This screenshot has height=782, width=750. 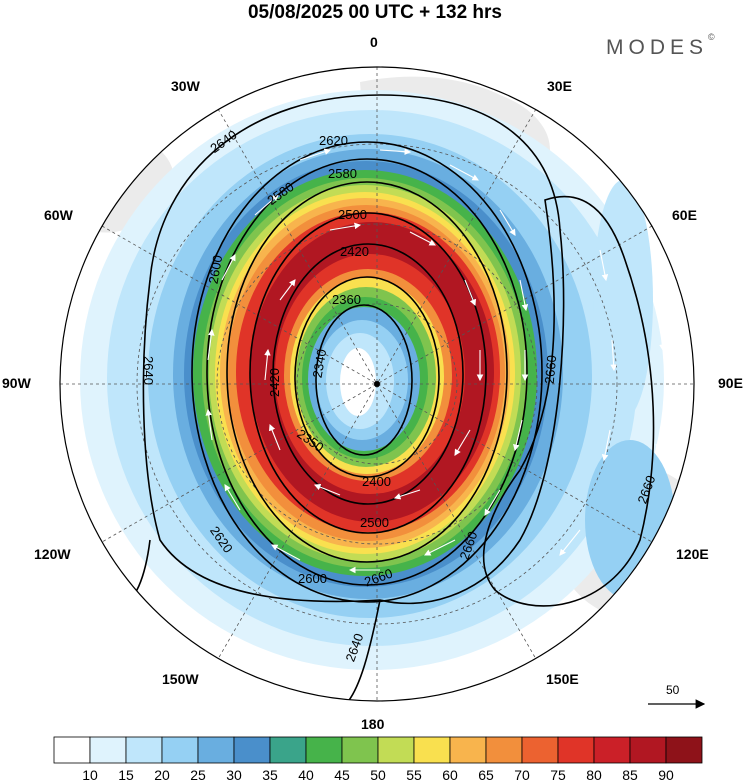 I want to click on pole-marker, so click(x=377, y=384).